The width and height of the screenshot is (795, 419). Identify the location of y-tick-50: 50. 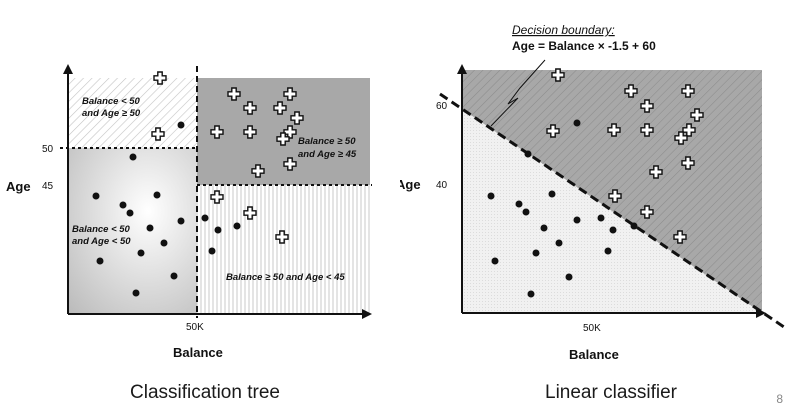
(48, 149).